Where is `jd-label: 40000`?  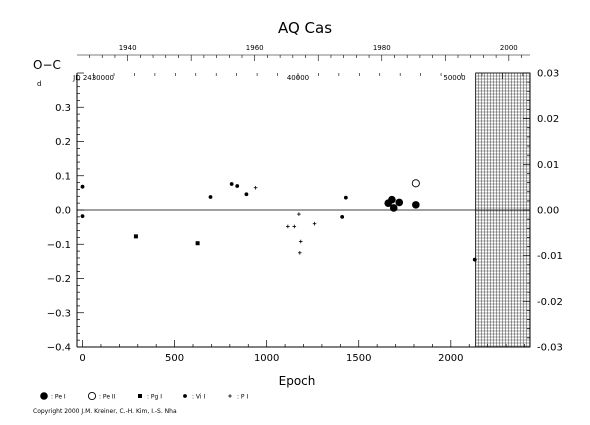 jd-label: 40000 is located at coordinates (298, 78).